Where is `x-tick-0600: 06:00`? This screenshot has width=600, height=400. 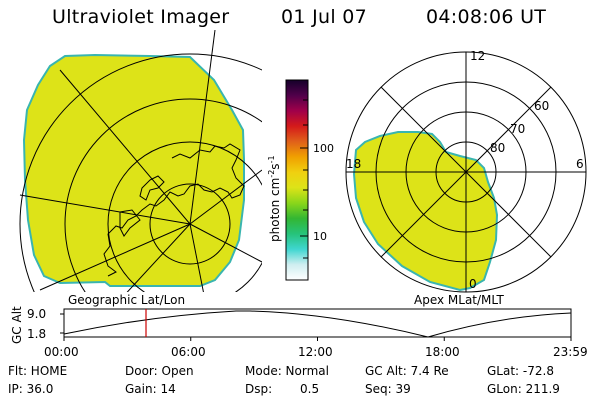
x-tick-0600: 06:00 is located at coordinates (188, 352).